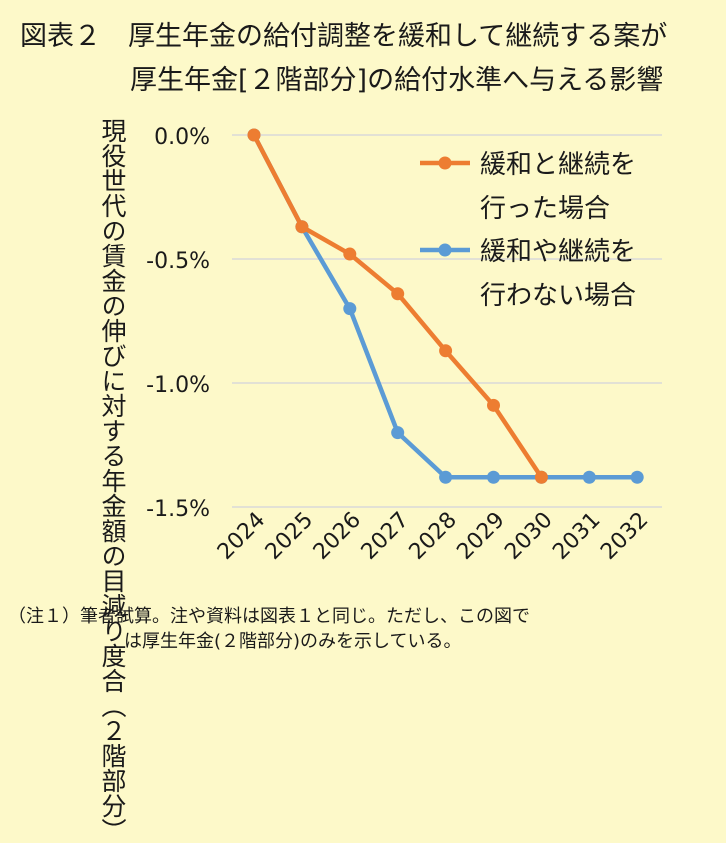 The width and height of the screenshot is (726, 843). I want to click on x-tick-label: 2027, so click(385, 536).